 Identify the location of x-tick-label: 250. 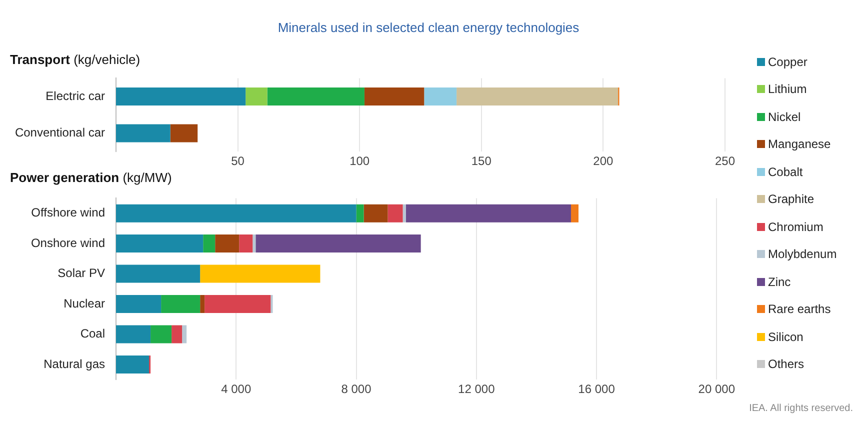
(725, 161).